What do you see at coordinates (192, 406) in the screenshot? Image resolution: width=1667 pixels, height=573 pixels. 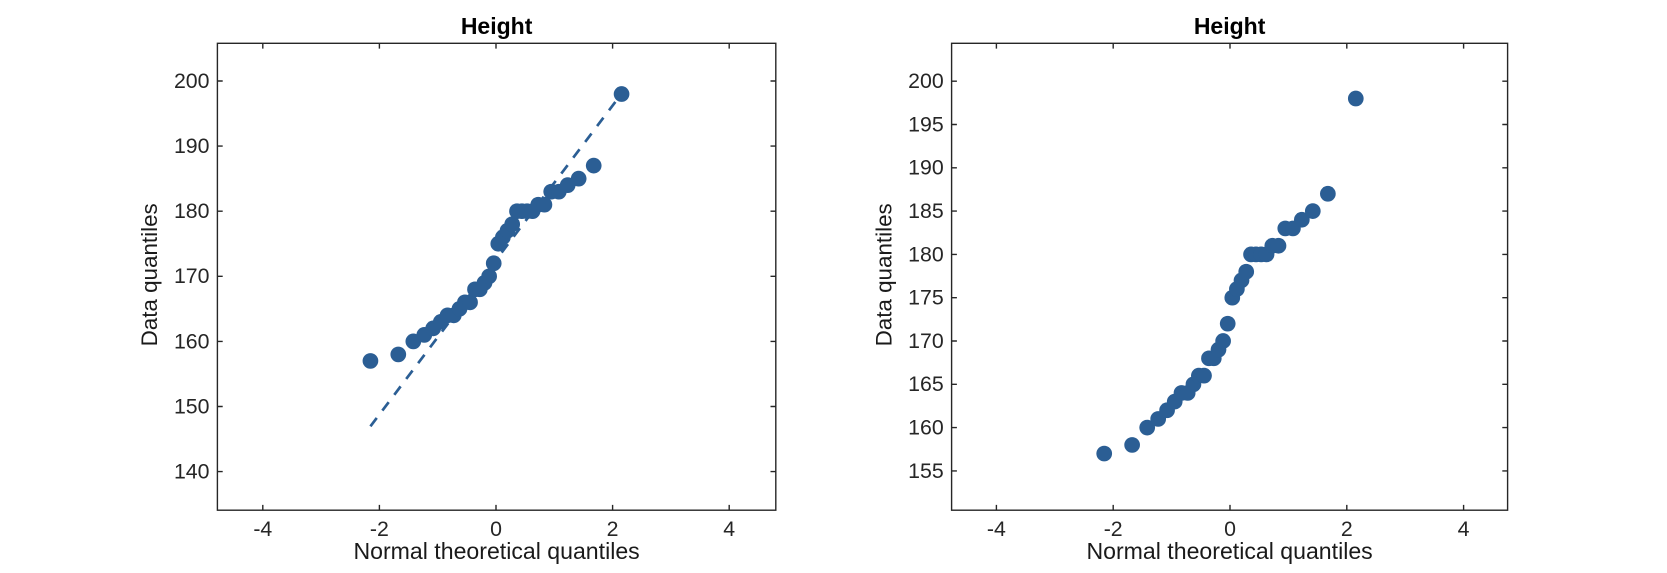 I see `svg-text: 150` at bounding box center [192, 406].